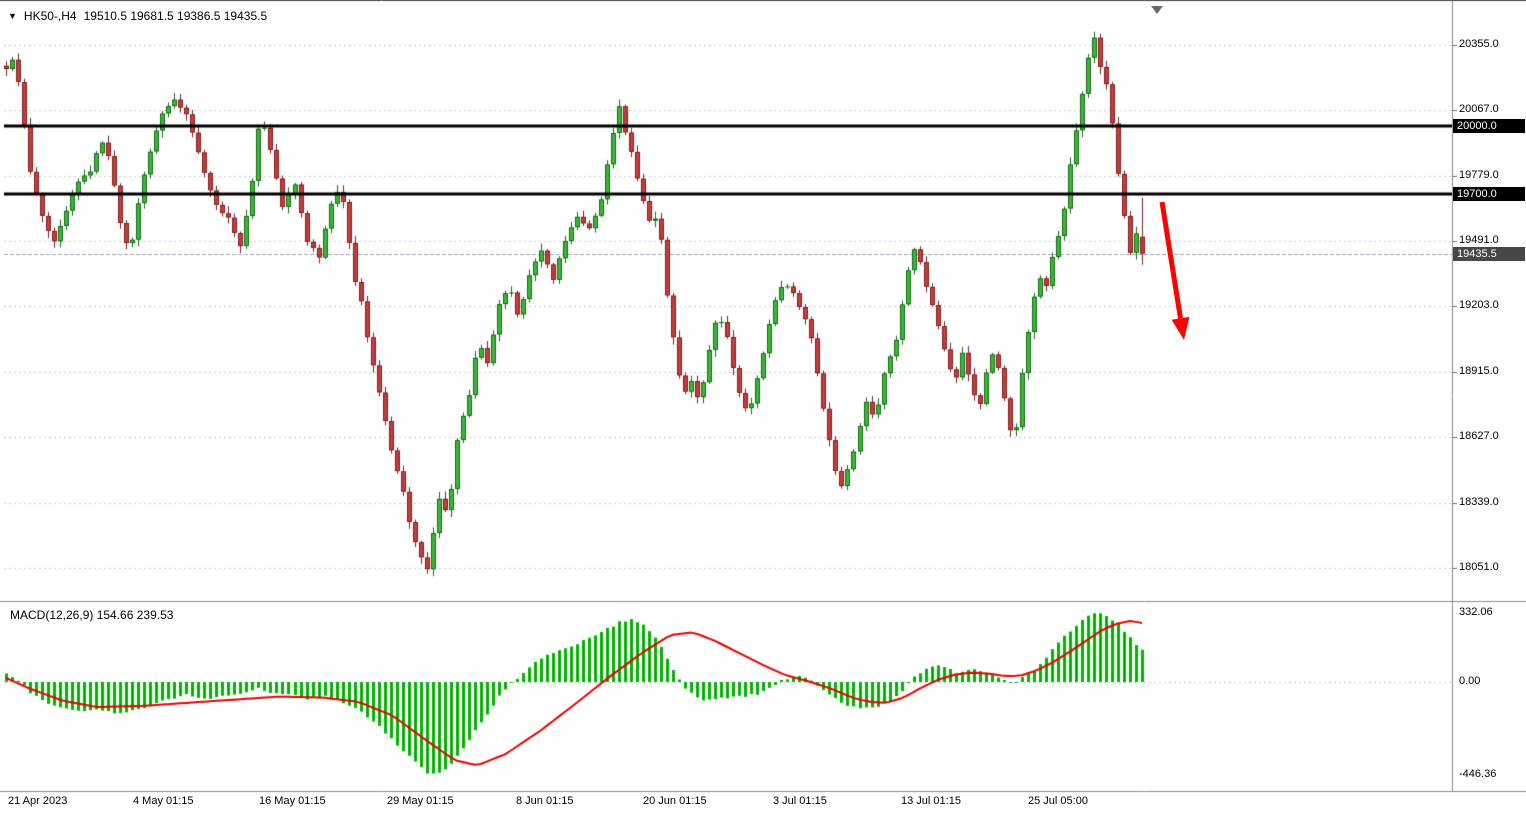 This screenshot has width=1526, height=813. I want to click on level-price-tag: 20000.0, so click(1489, 126).